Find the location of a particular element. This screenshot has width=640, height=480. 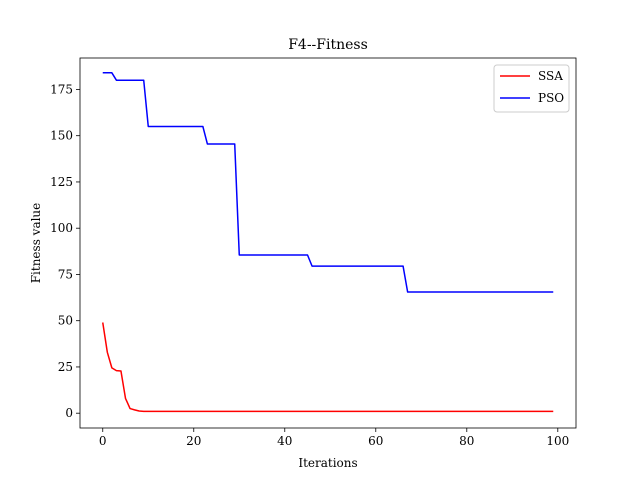

y-tick-label: 150 is located at coordinates (61, 136).